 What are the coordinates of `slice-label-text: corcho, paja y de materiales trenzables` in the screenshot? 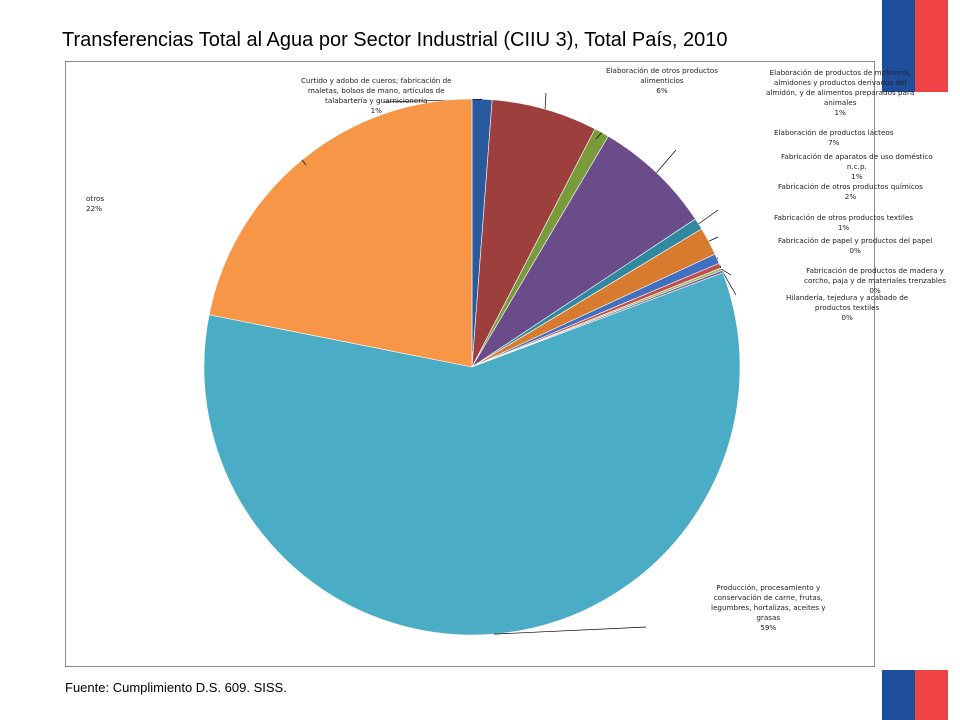 It's located at (875, 280).